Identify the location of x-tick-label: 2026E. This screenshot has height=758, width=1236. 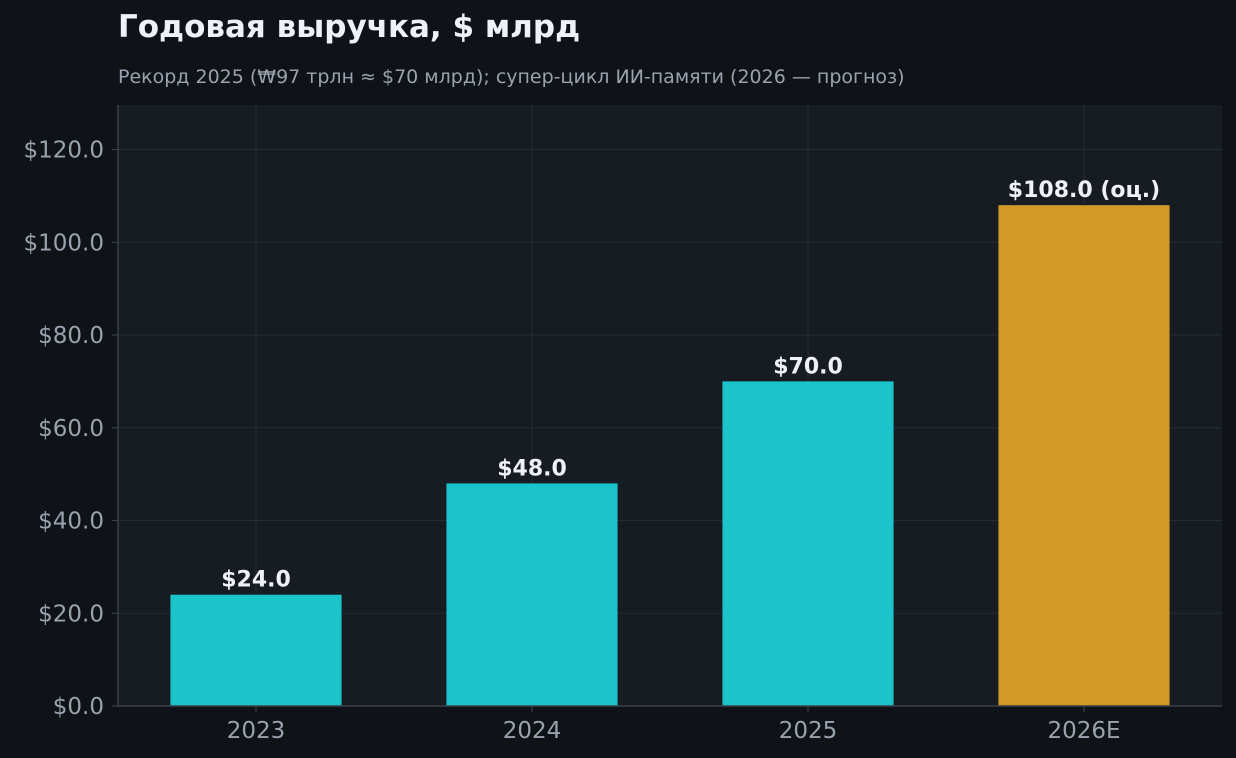
(1083, 731).